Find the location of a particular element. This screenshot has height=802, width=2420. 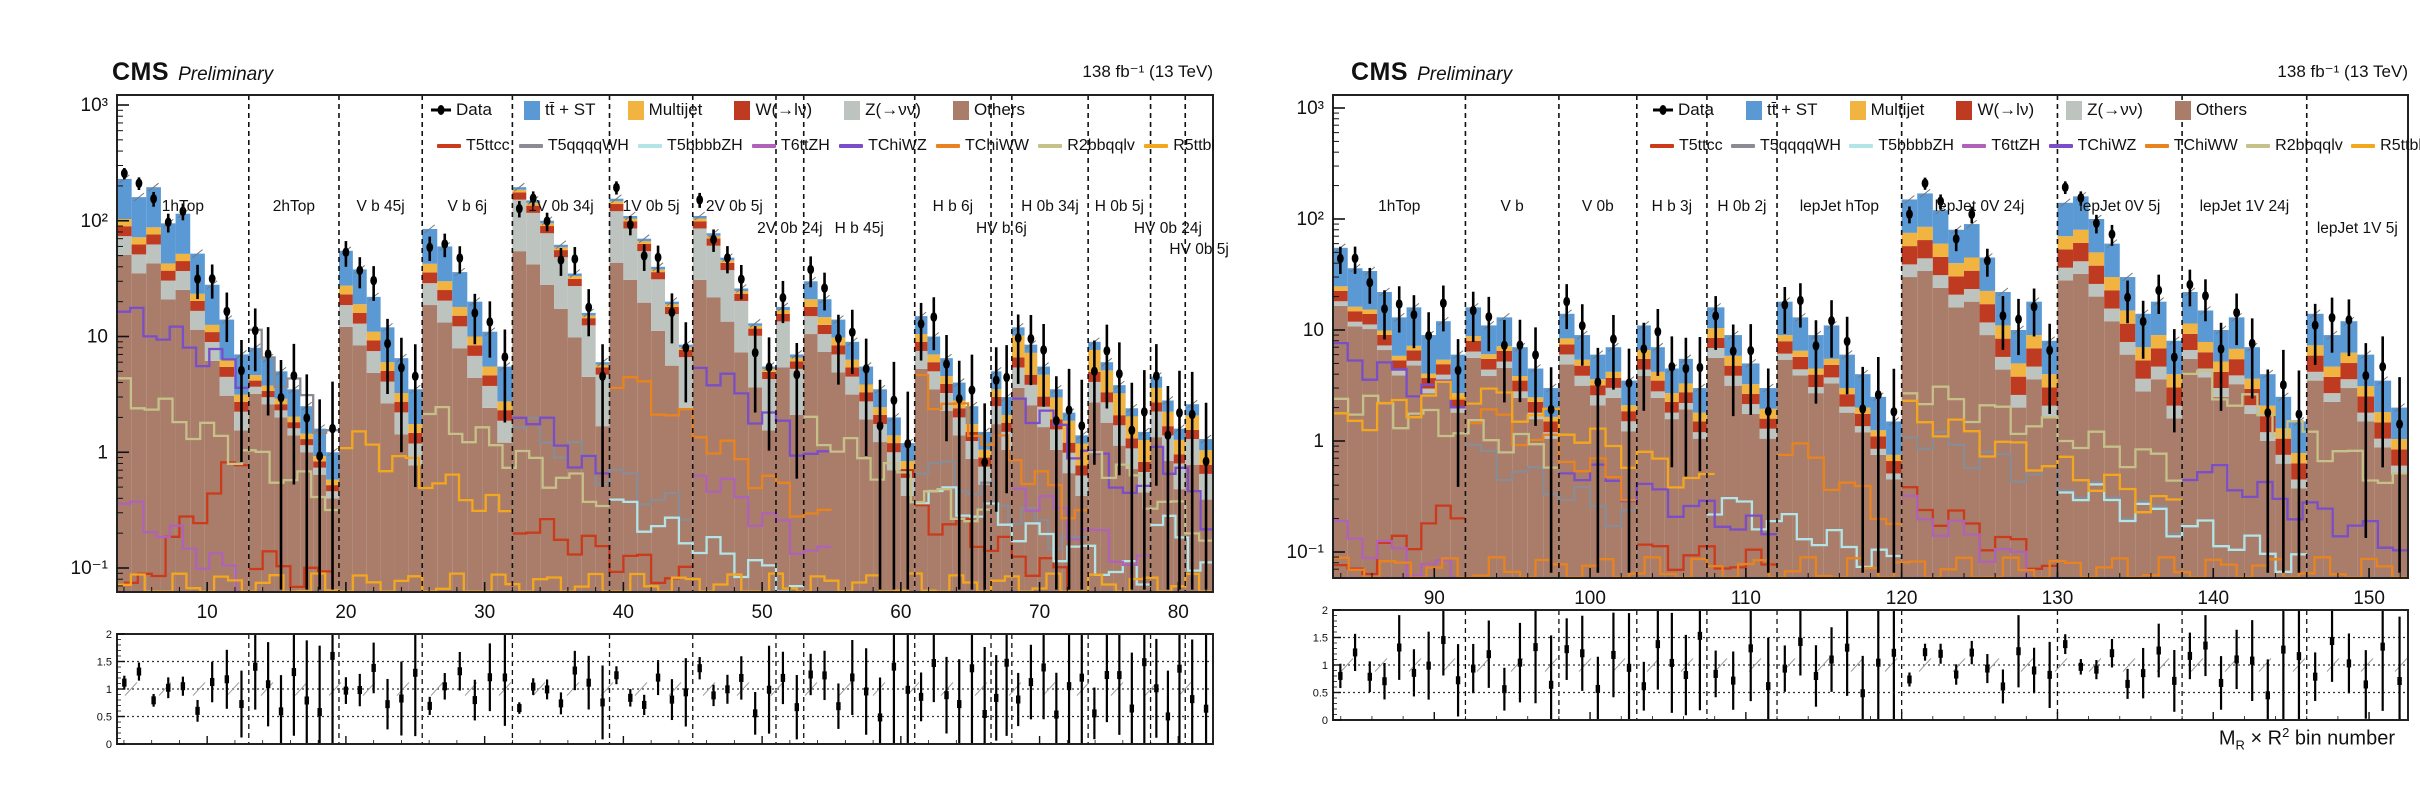

legend-item-others: Others is located at coordinates (988, 110).